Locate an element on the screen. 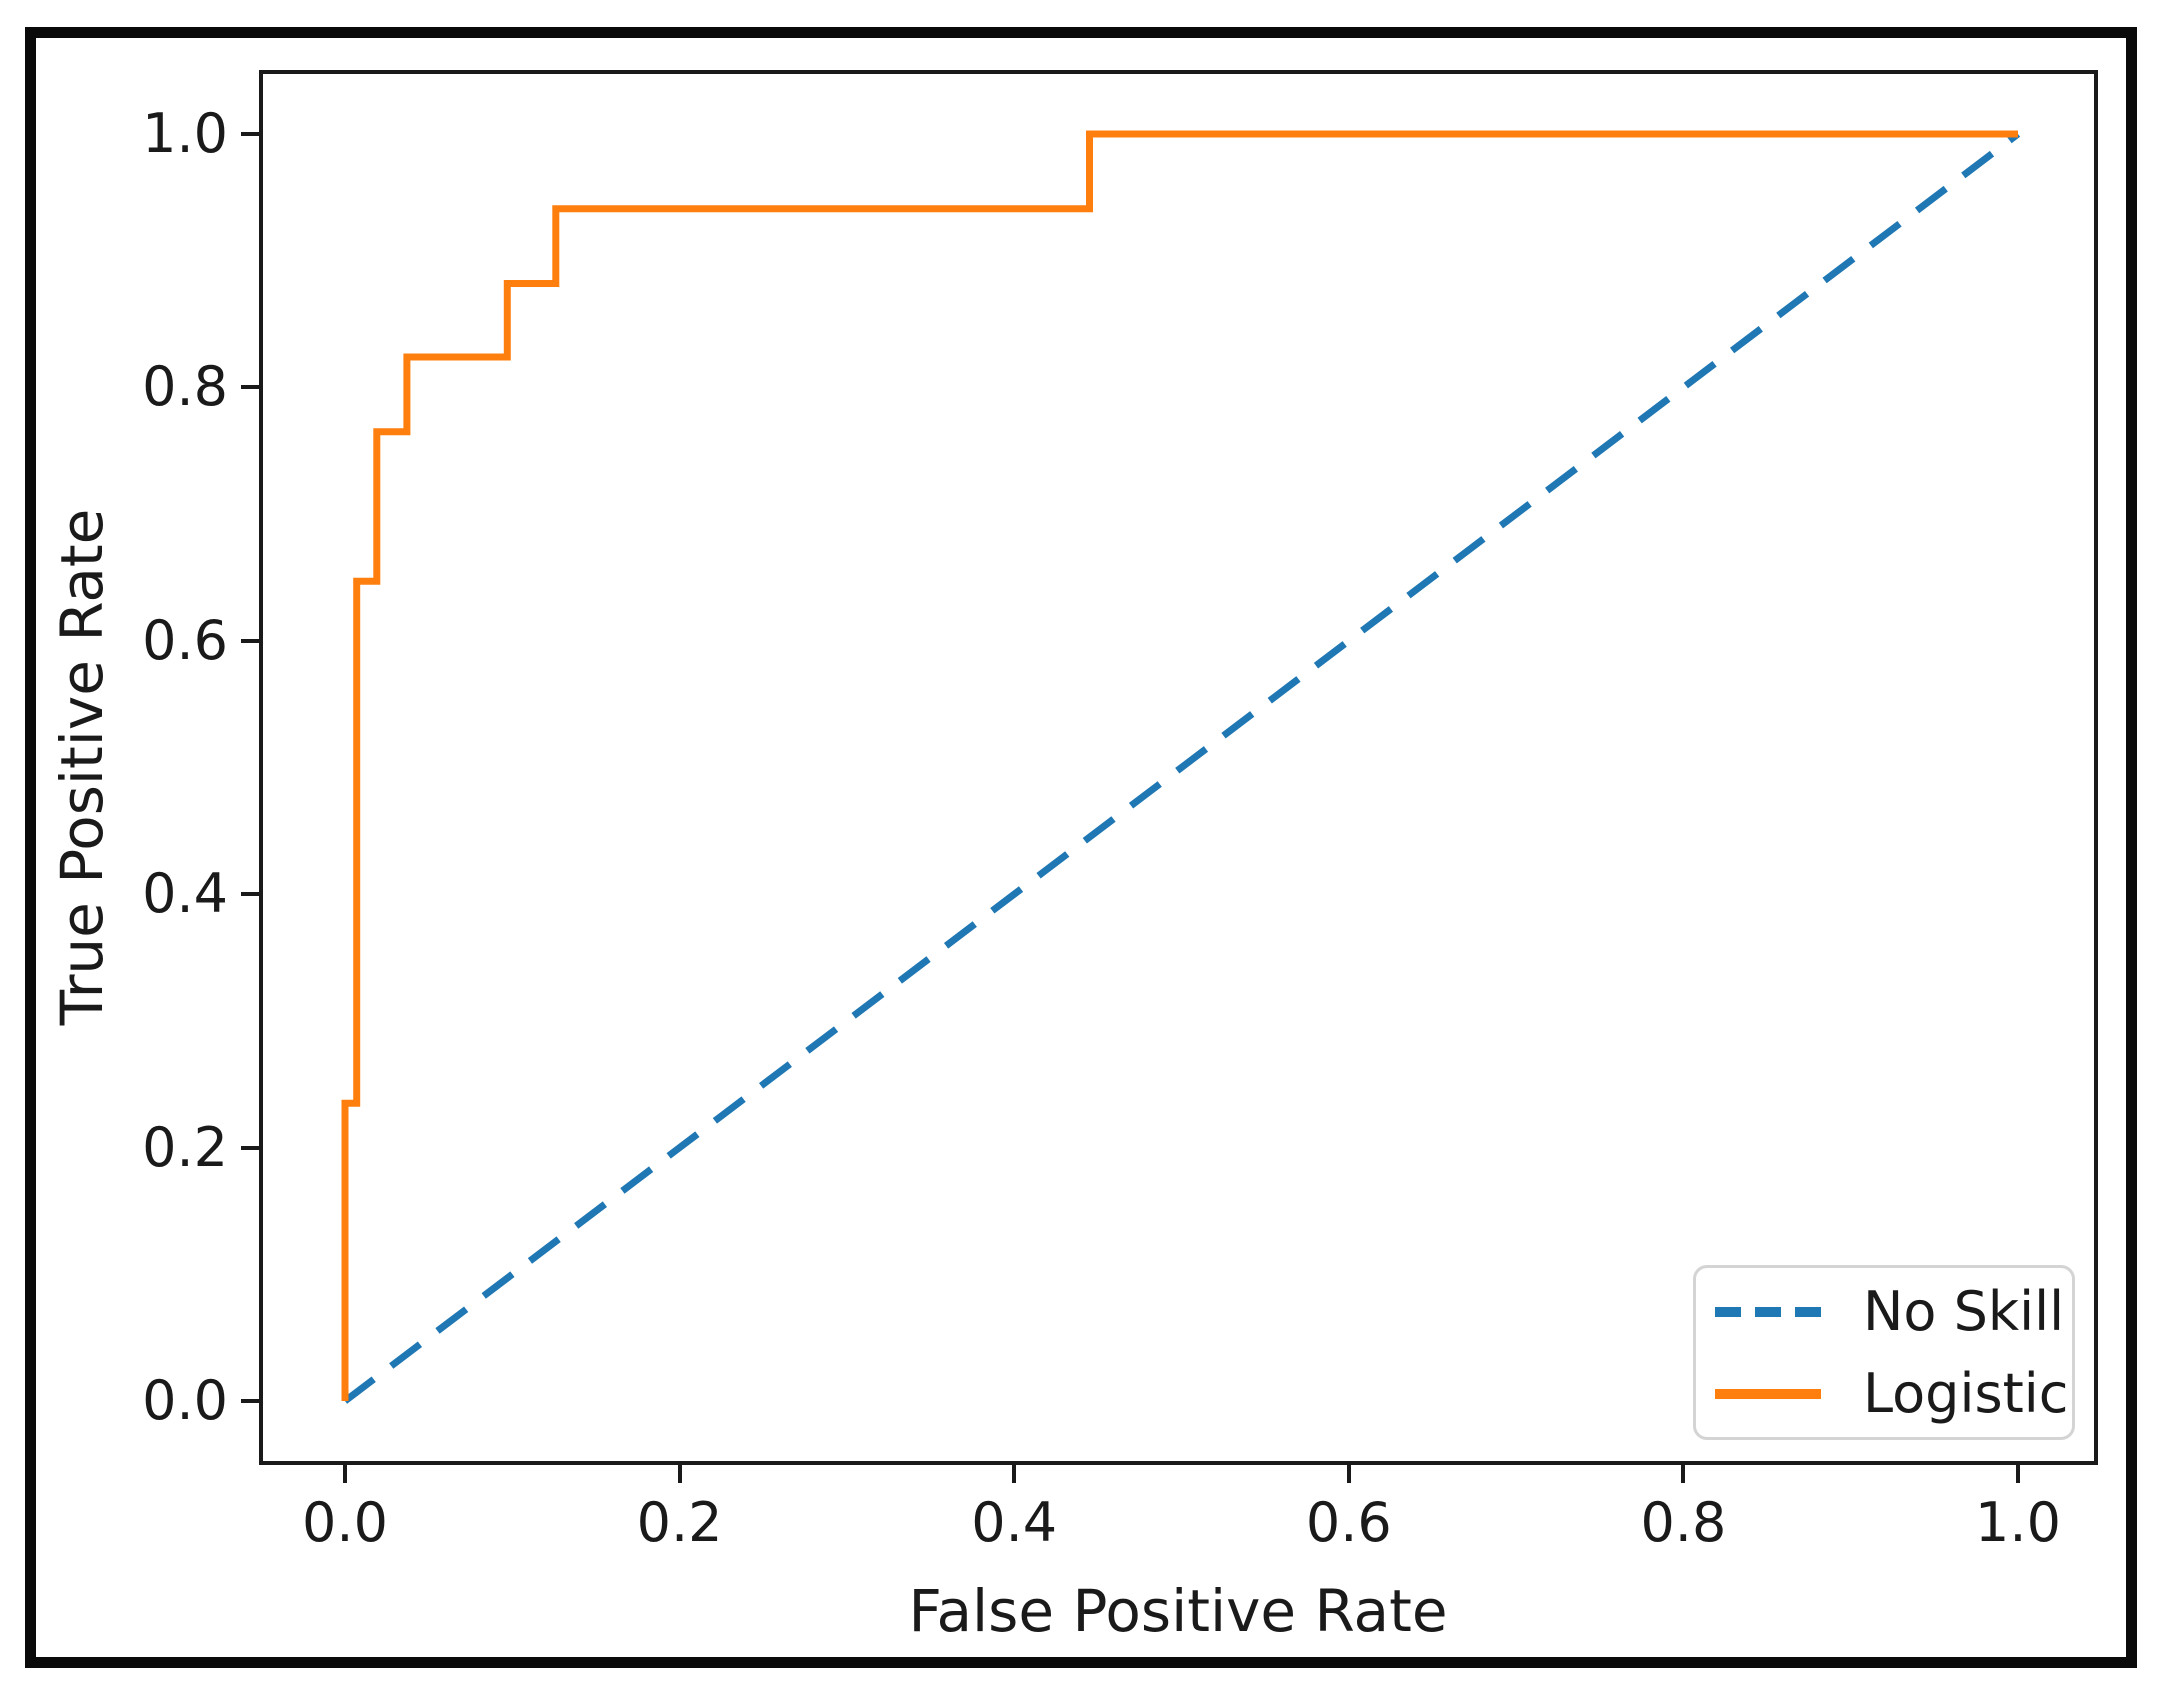  y-axis-label: True Positive Rate is located at coordinates (82, 767).